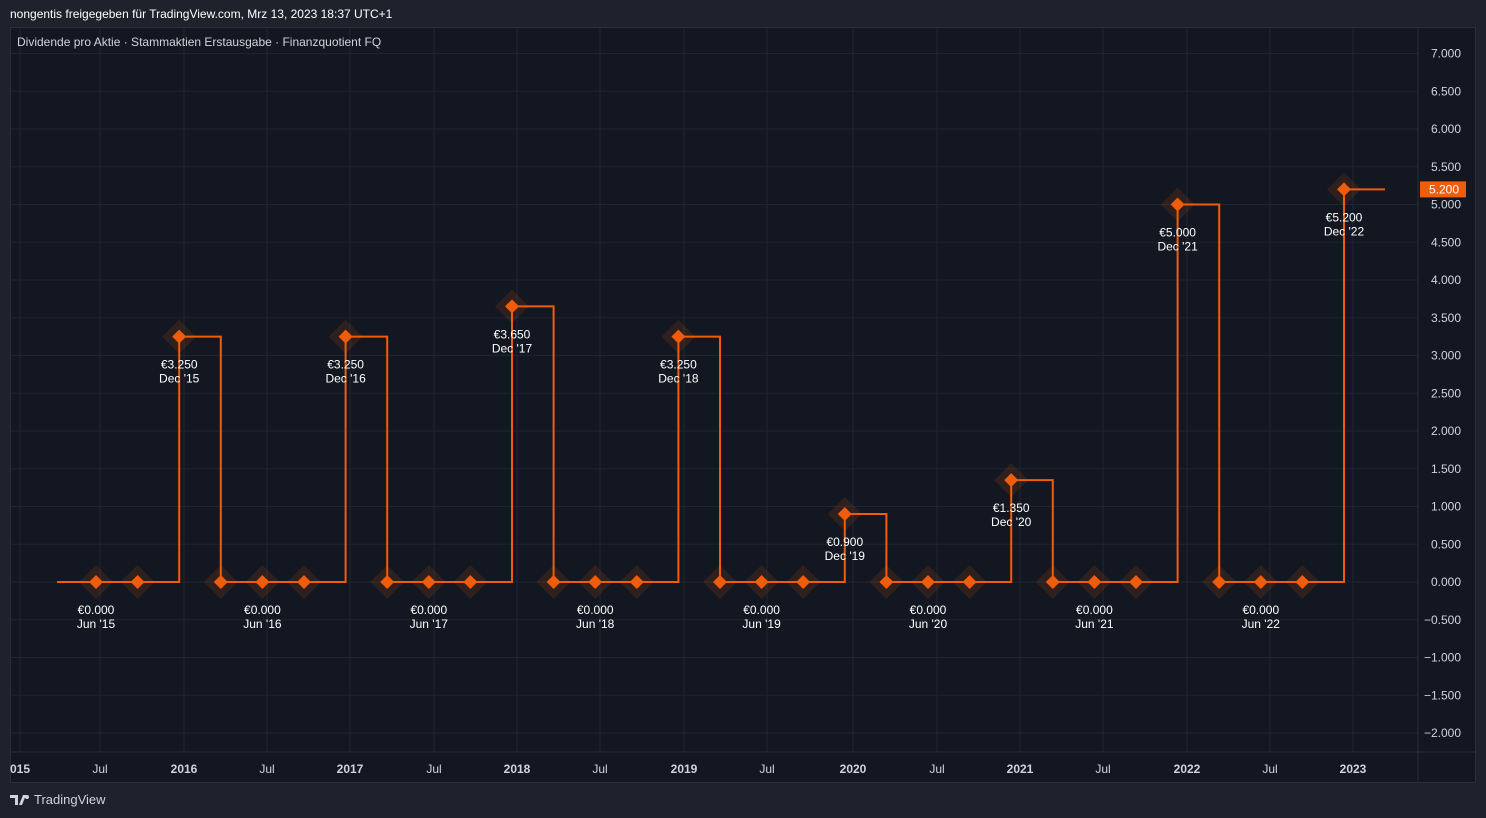  I want to click on last-value-label: 5.200, so click(1444, 189).